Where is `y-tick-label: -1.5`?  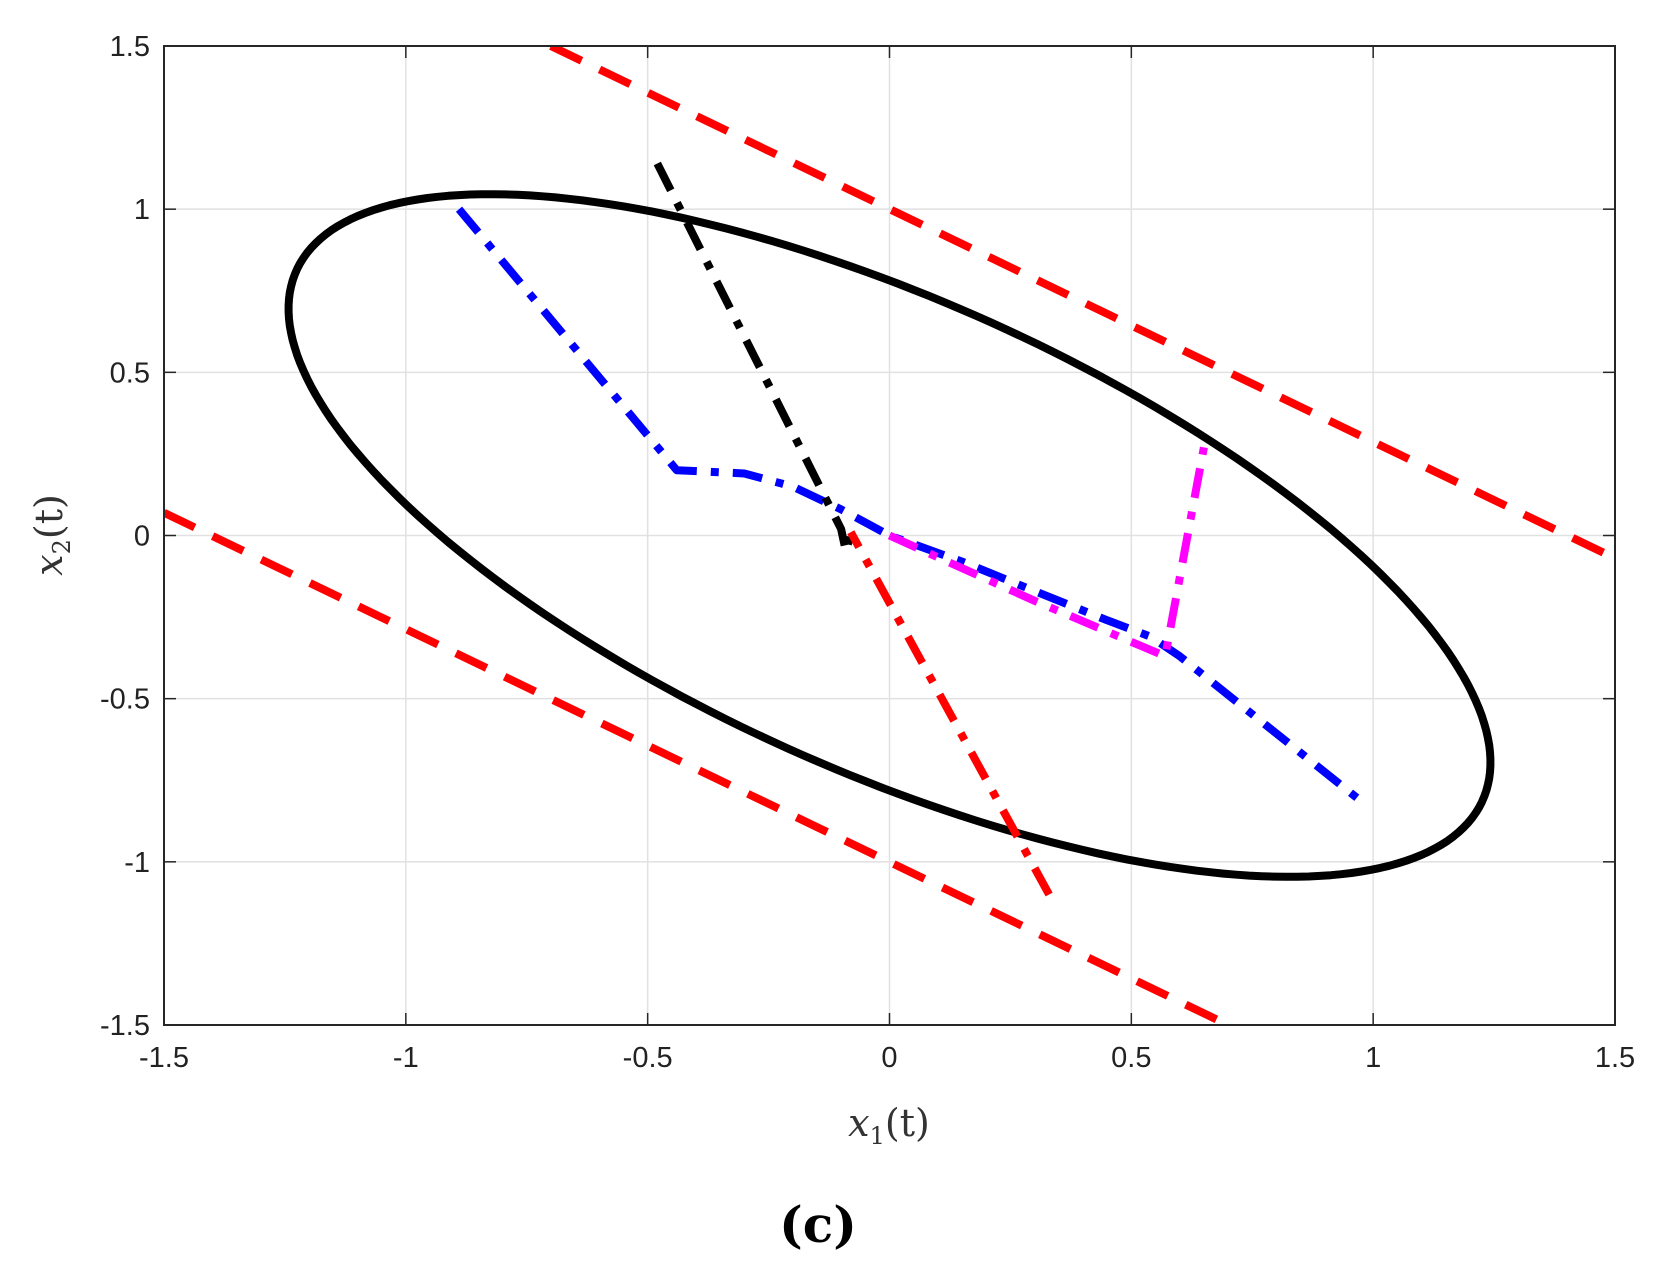 y-tick-label: -1.5 is located at coordinates (125, 1026).